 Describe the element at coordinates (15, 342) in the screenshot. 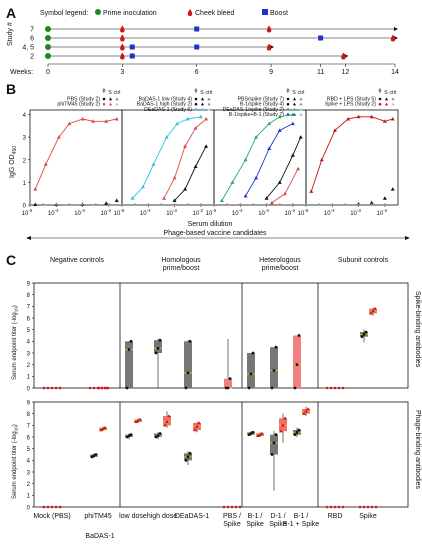

I see `titer-axis-label: Serum endpoint titer (-log10)` at that location.